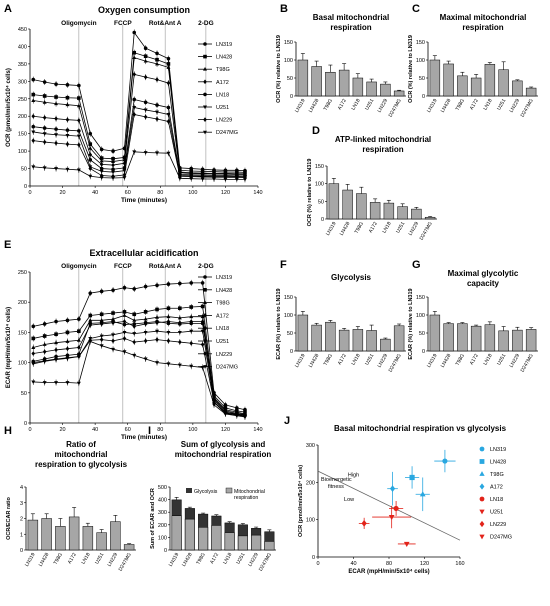 The image size is (550, 606). What do you see at coordinates (256, 542) in the screenshot?
I see `bar-mitochondrial` at bounding box center [256, 542].